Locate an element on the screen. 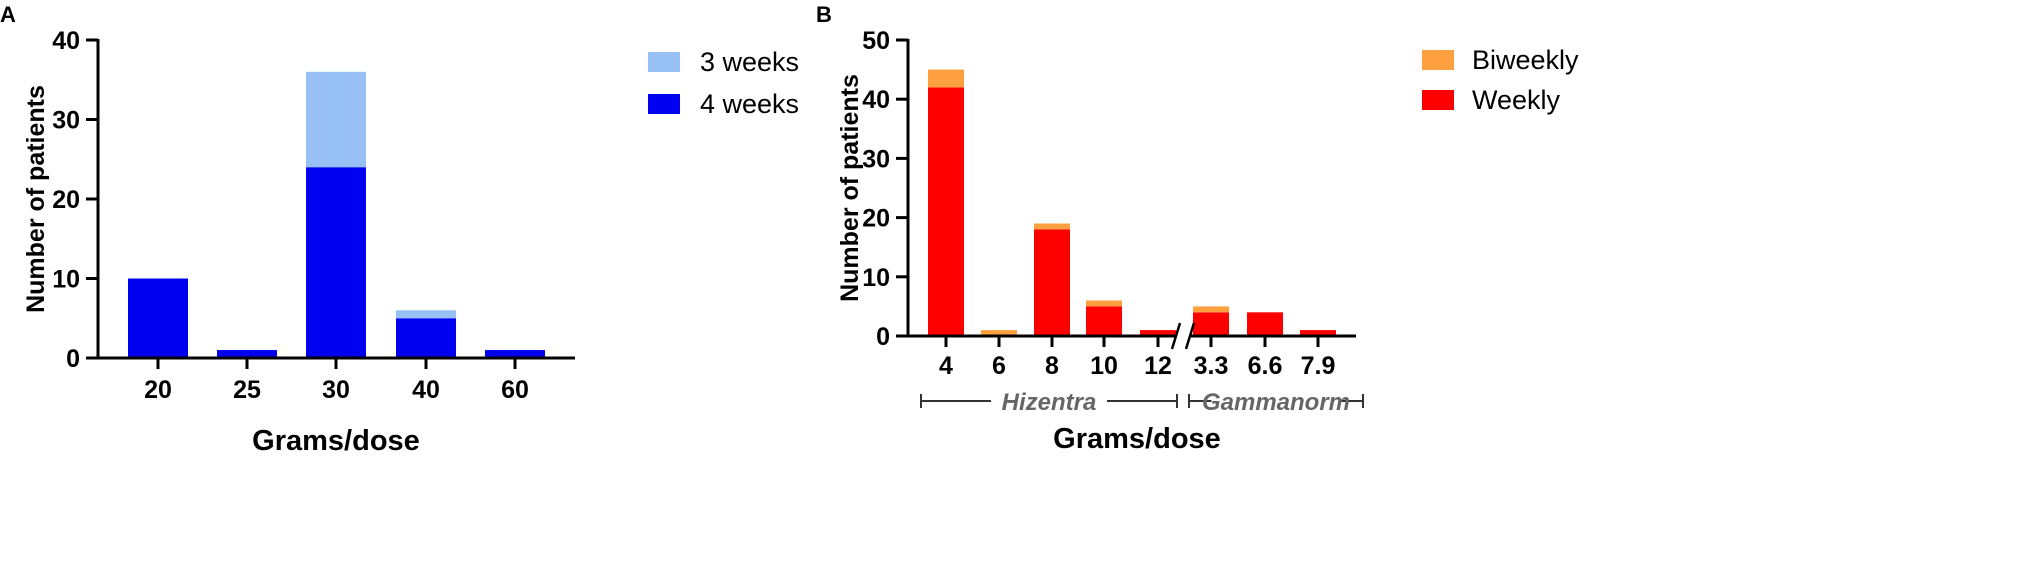 This screenshot has width=2041, height=585. x-tick-label: 8 is located at coordinates (1052, 366).